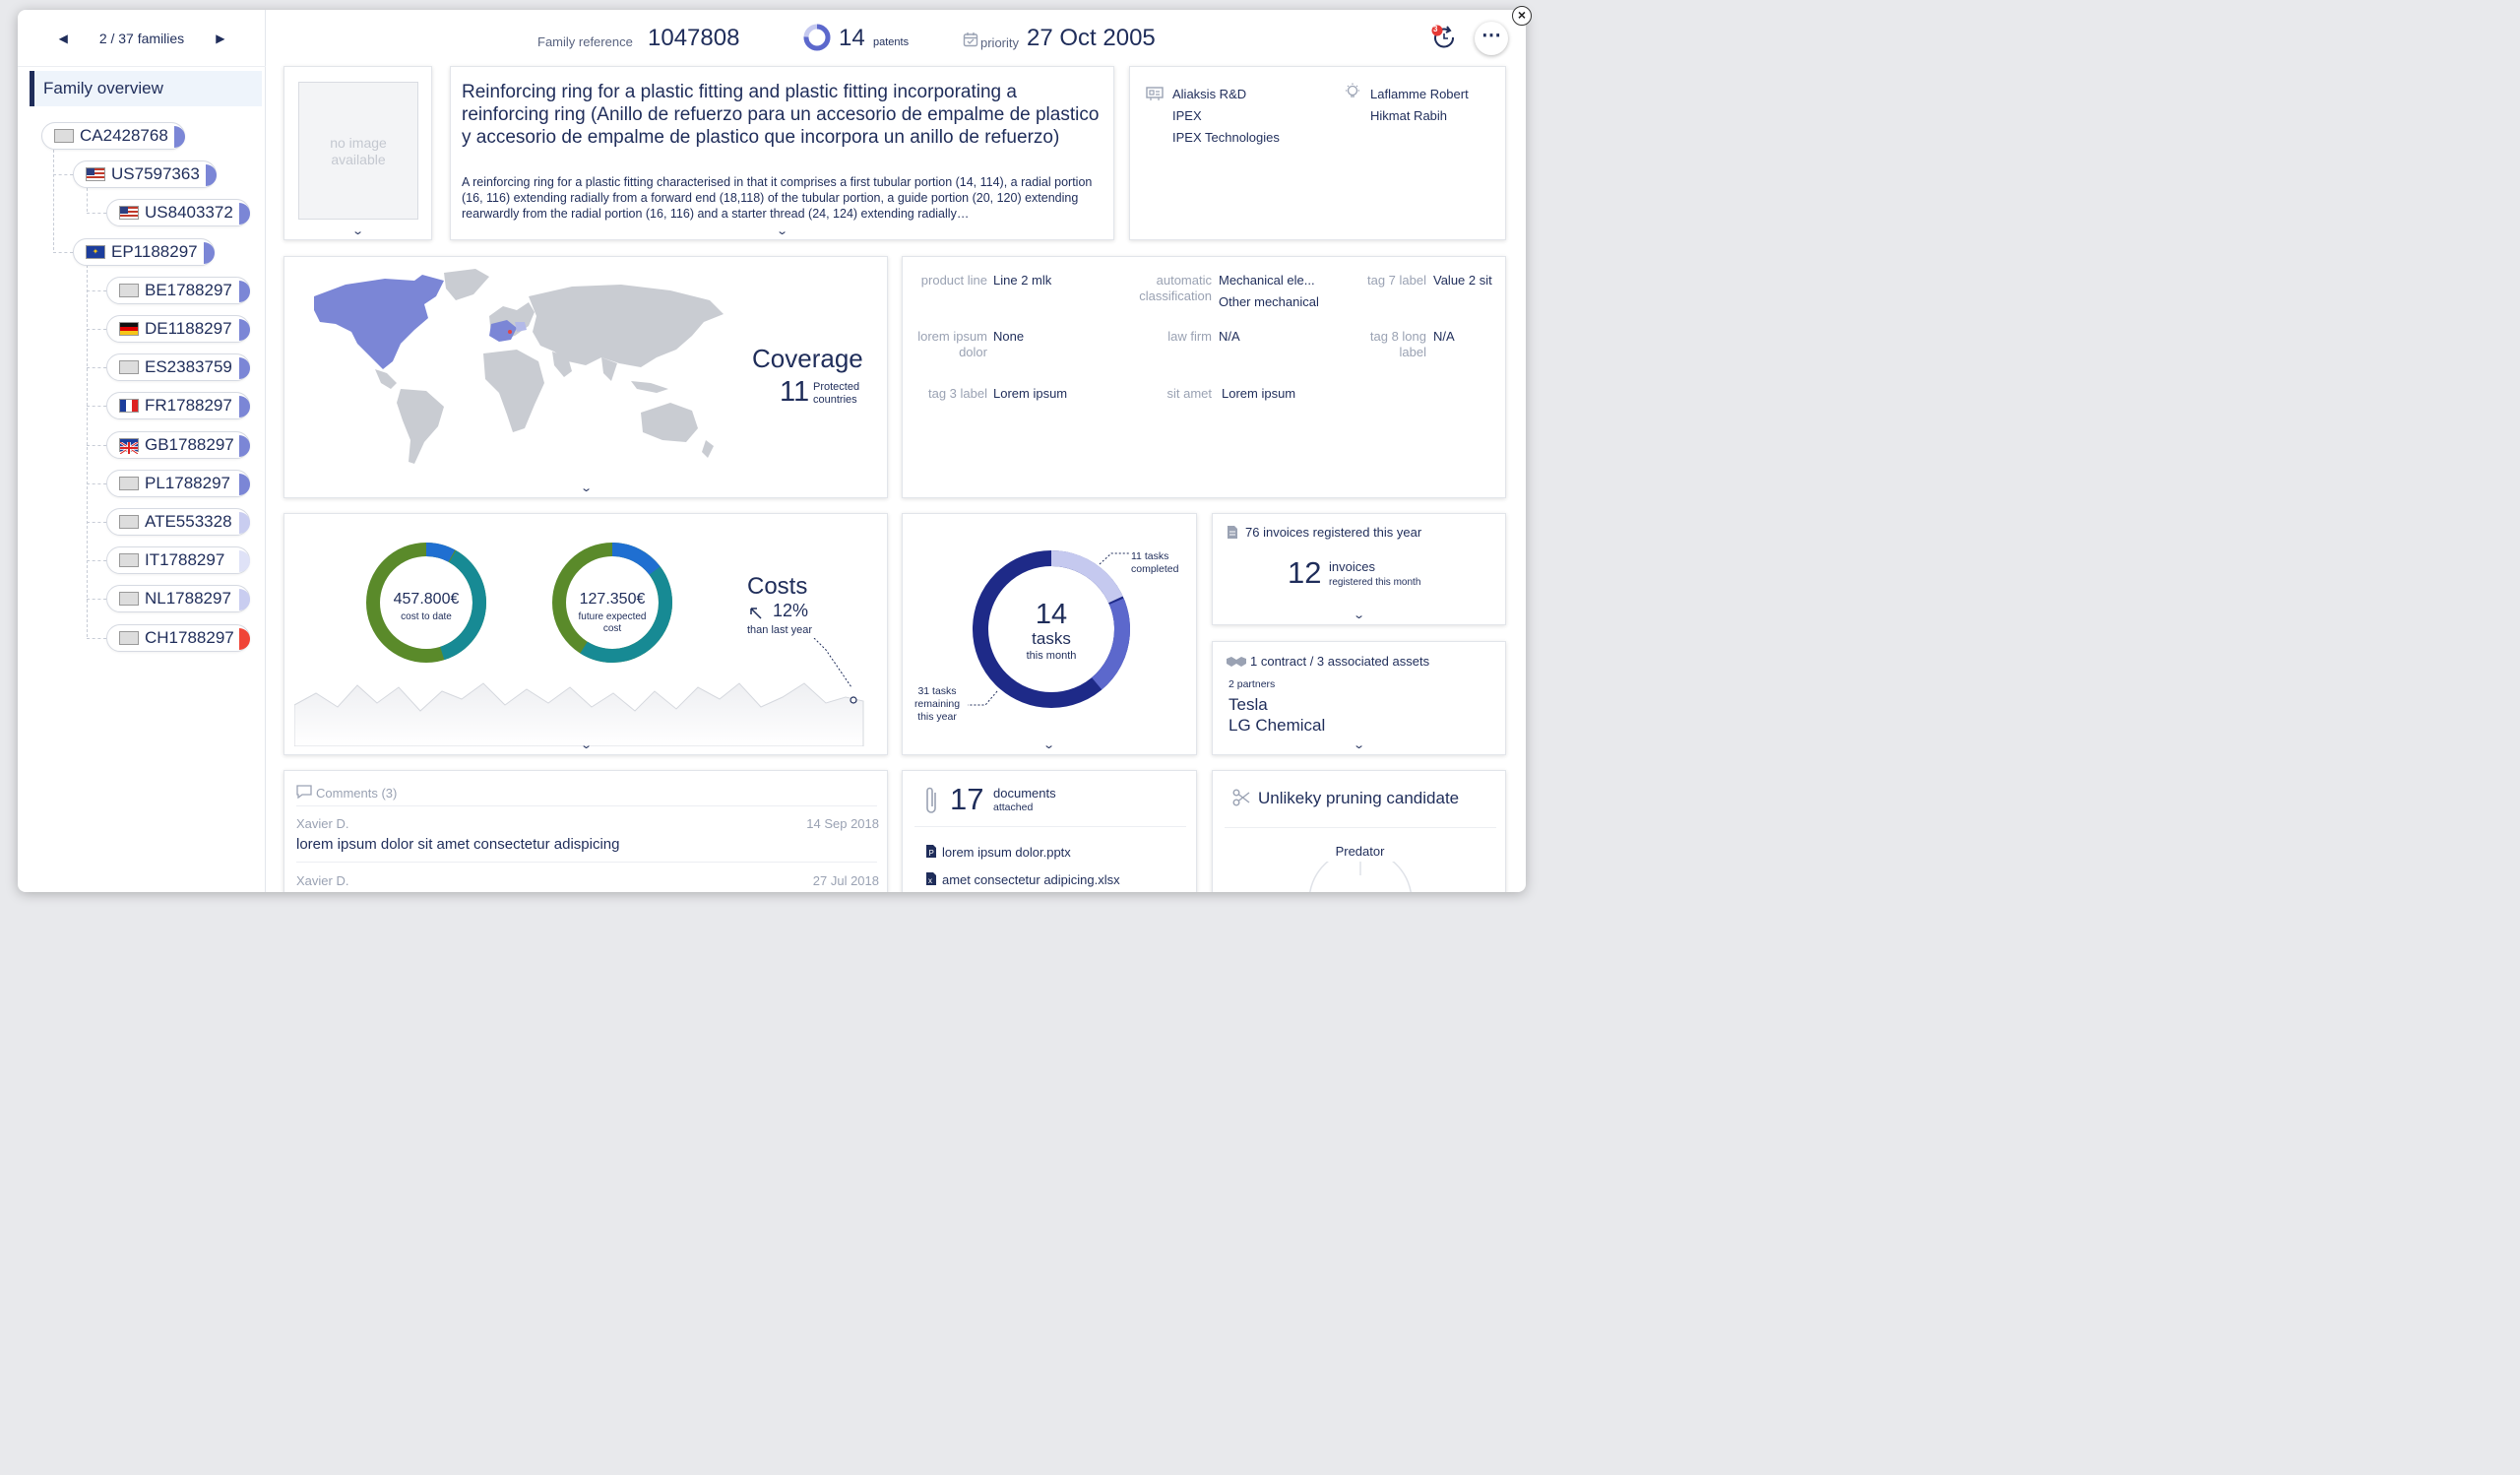 The width and height of the screenshot is (2520, 1475). I want to click on assignee-item: IPEX, so click(1226, 116).